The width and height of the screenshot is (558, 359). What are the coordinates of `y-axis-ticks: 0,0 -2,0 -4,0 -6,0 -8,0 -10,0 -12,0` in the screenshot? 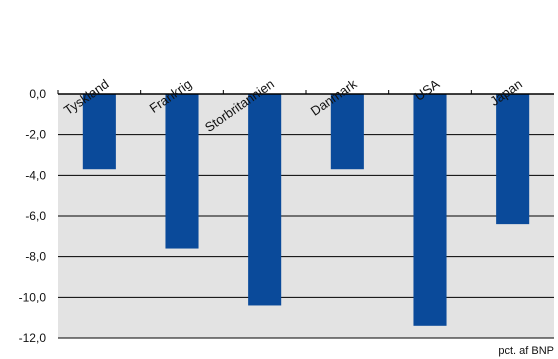 It's located at (33, 216).